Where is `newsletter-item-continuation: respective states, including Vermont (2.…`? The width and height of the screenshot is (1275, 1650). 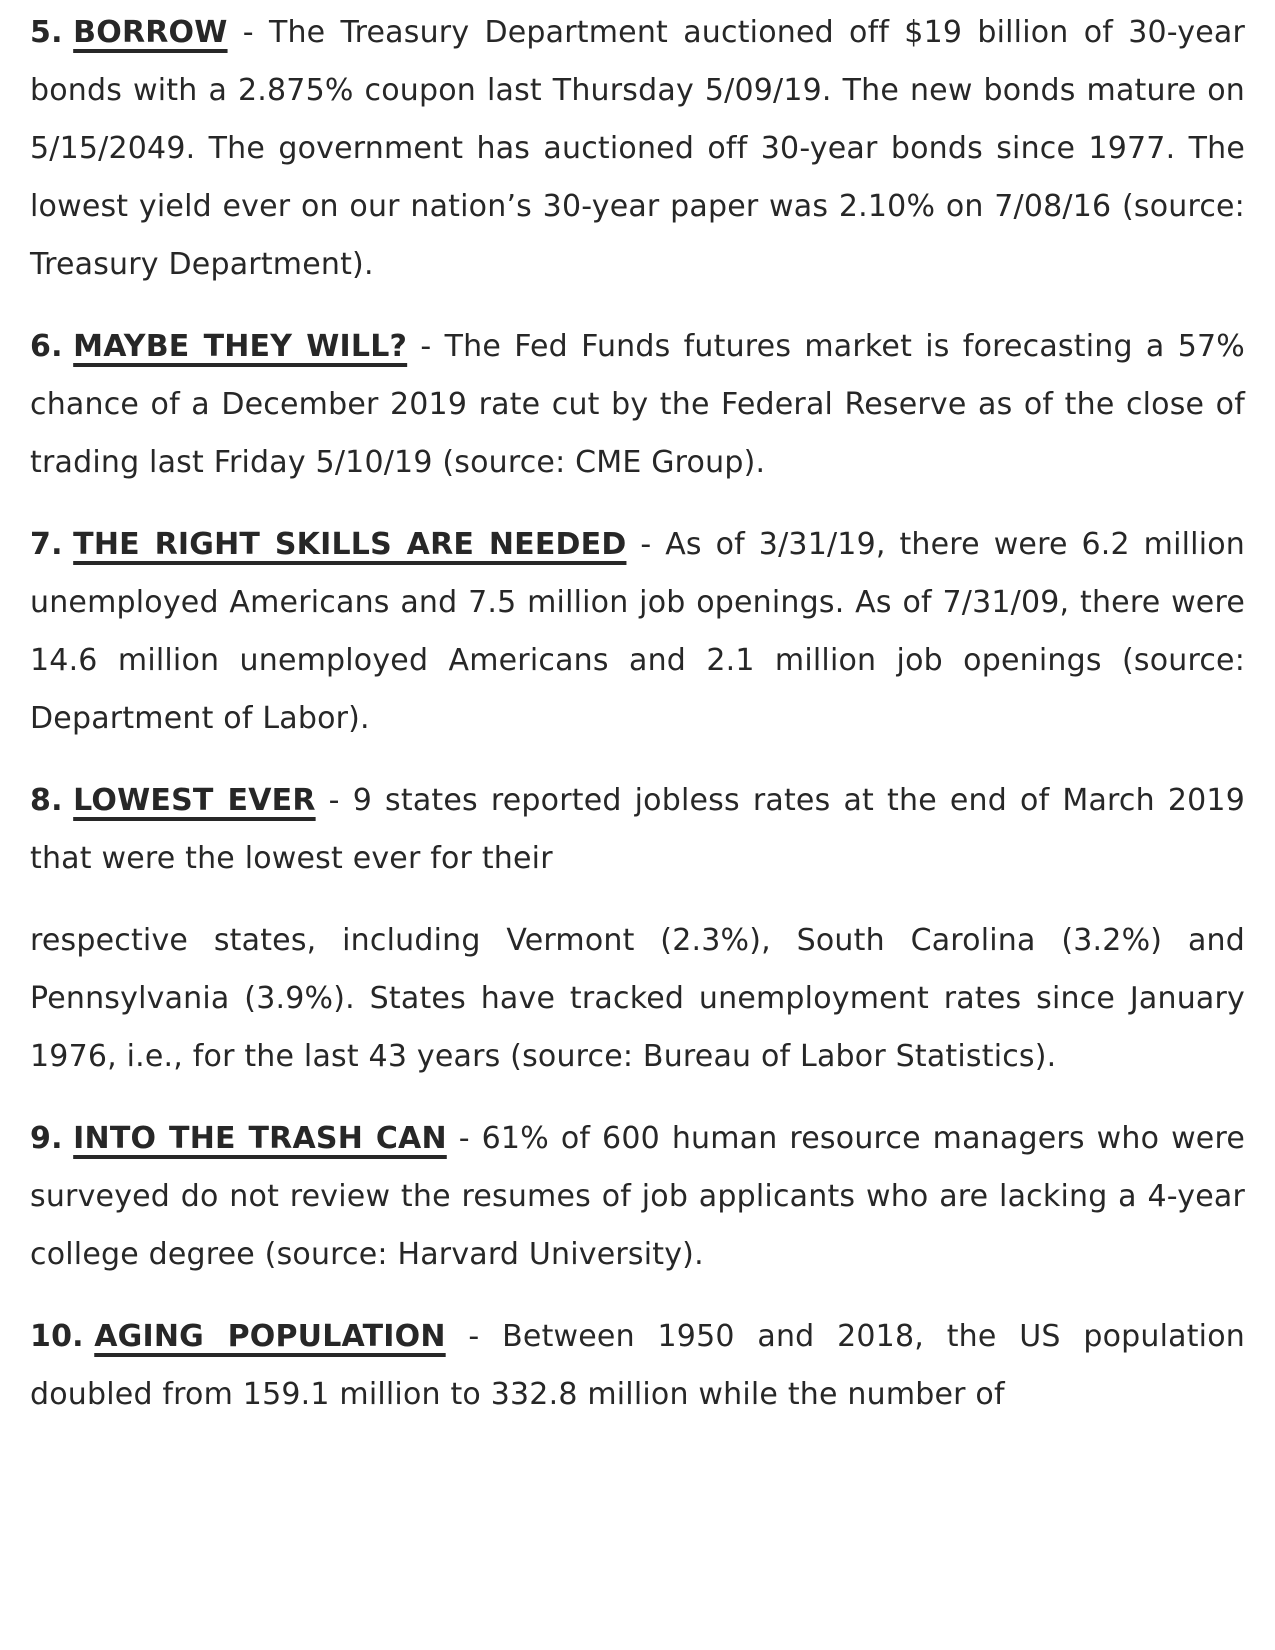
newsletter-item-continuation: respective states, including Vermont (2.… is located at coordinates (637, 999).